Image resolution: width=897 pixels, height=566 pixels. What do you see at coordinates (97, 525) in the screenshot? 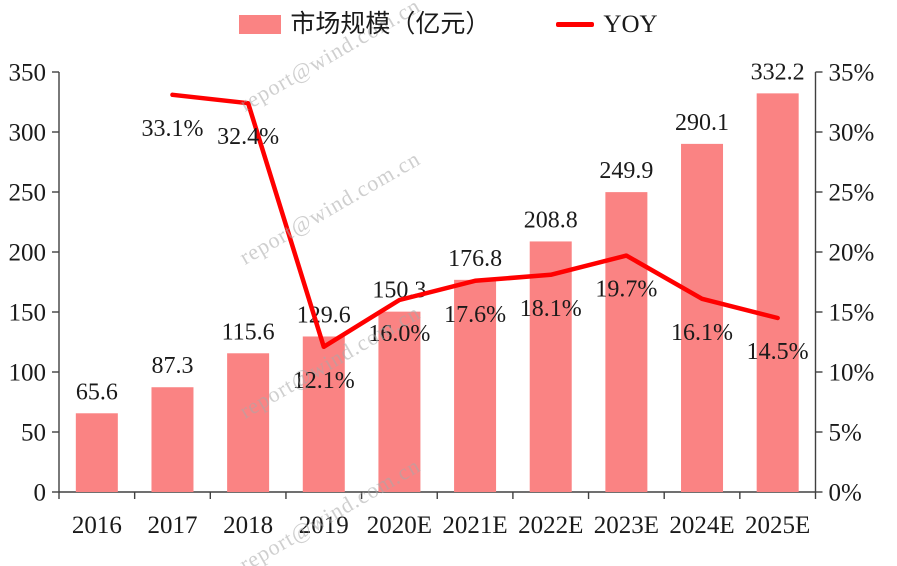
I see `x-axis-category-label: 2016` at bounding box center [97, 525].